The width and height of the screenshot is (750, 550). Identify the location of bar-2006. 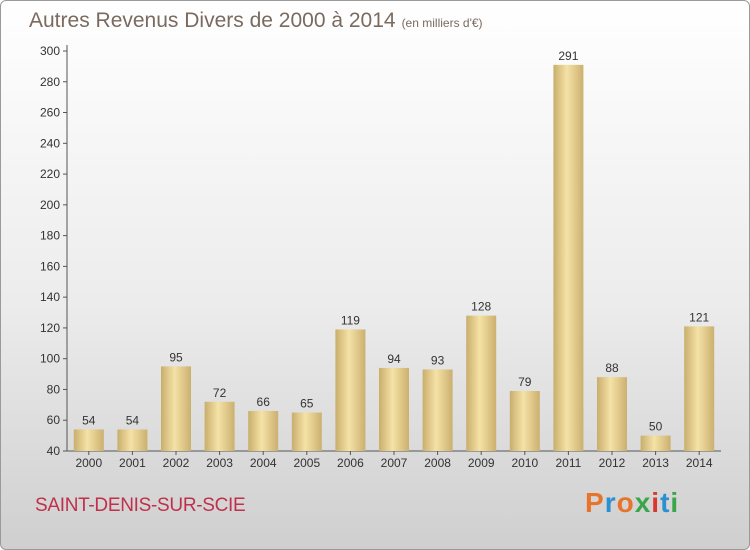
(350, 390).